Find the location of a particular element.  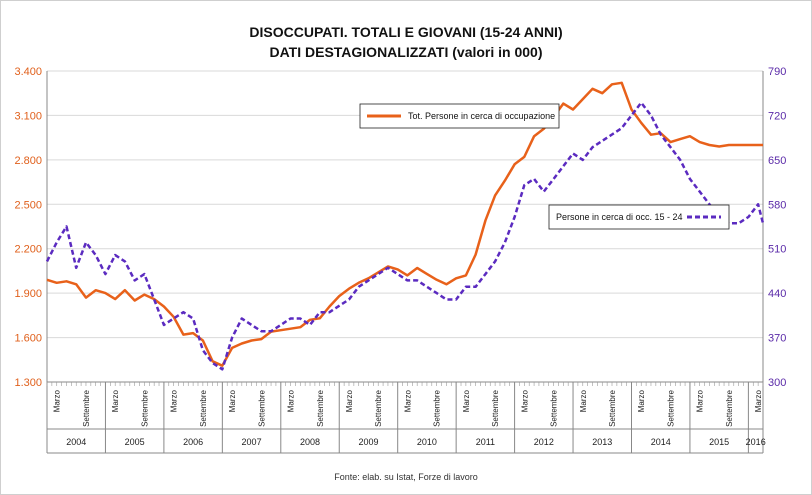

legend-total-label: Tot. Persone in cerca di occupazione is located at coordinates (481, 116).